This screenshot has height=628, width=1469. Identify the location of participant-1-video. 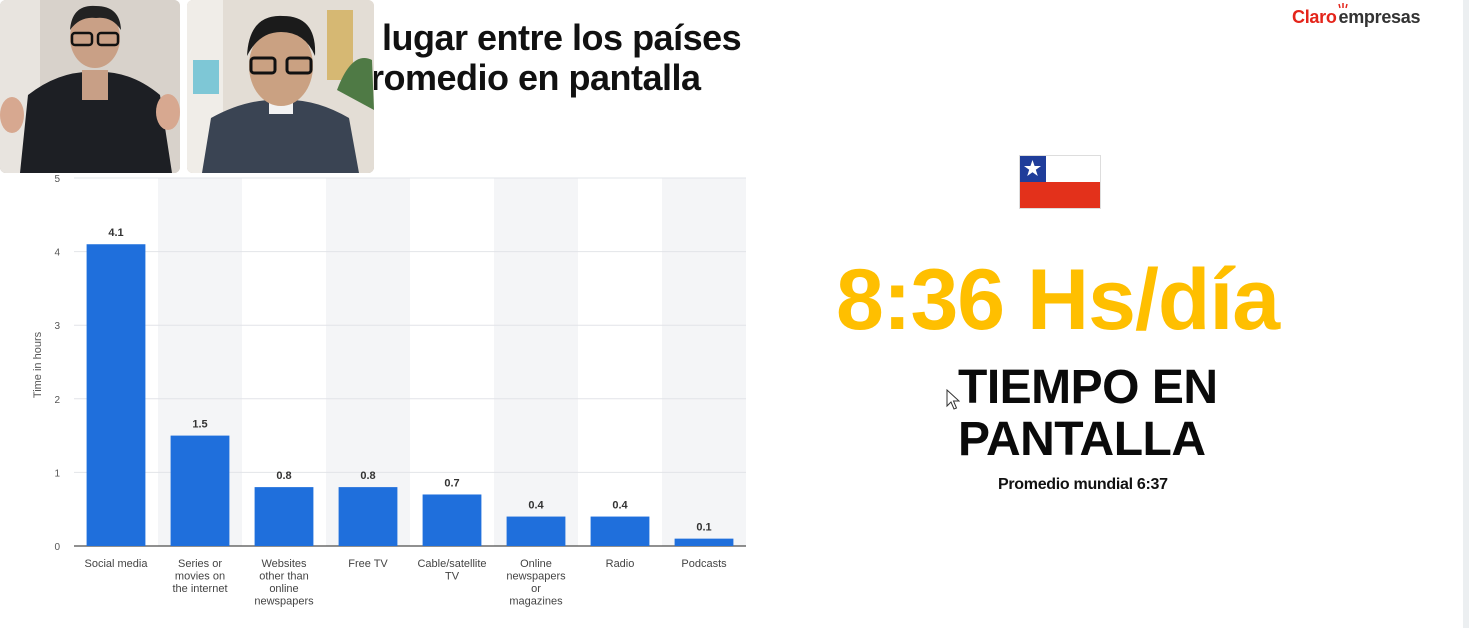
(90, 86).